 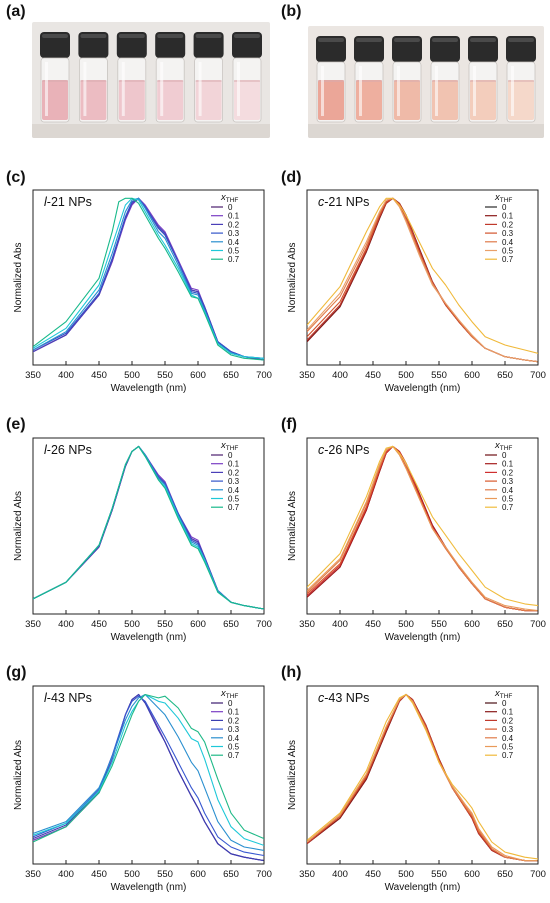 I want to click on chart-title: c-26 NPs, so click(x=343, y=450).